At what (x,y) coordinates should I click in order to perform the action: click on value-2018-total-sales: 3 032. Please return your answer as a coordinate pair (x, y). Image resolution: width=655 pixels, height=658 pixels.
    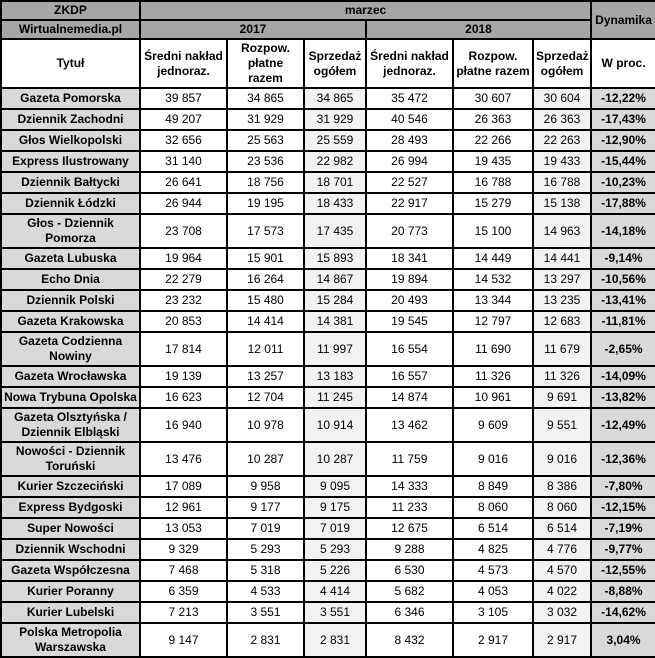
    Looking at the image, I should click on (562, 612).